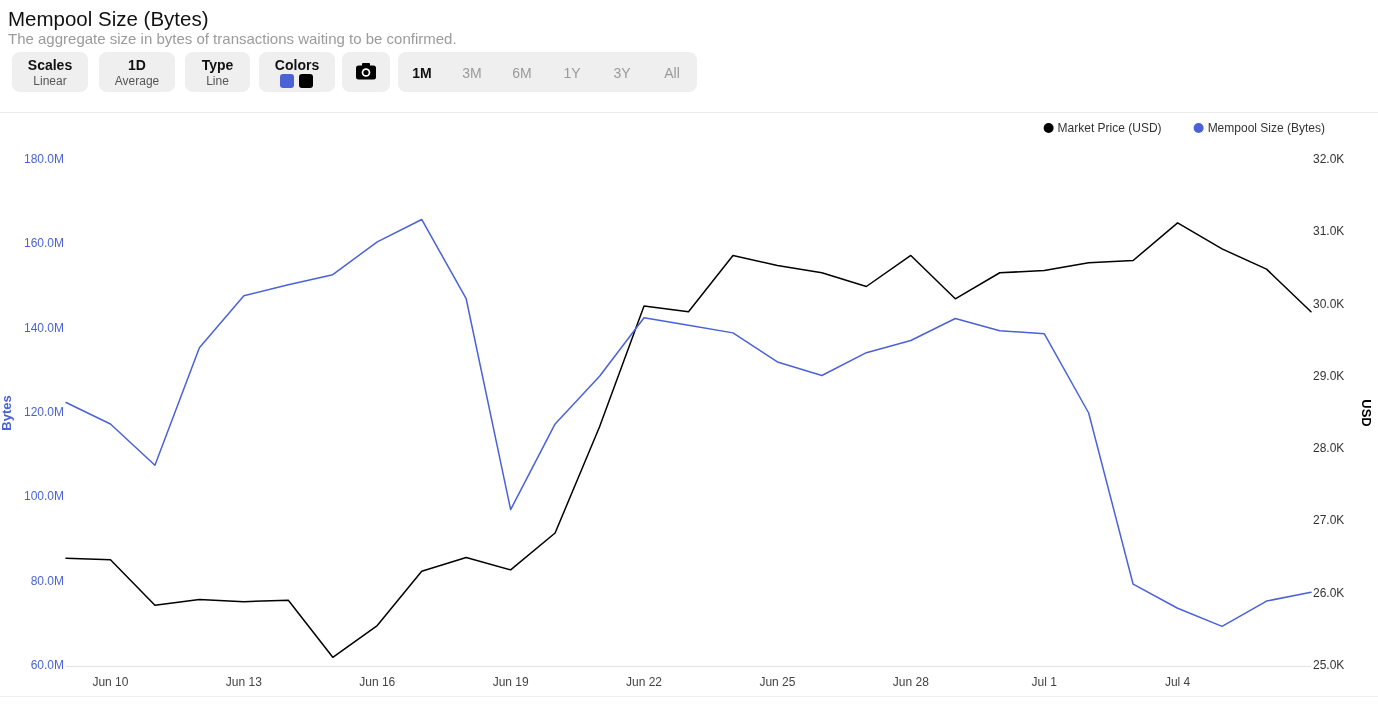  What do you see at coordinates (47, 580) in the screenshot?
I see `y-tick-label: 80.0M` at bounding box center [47, 580].